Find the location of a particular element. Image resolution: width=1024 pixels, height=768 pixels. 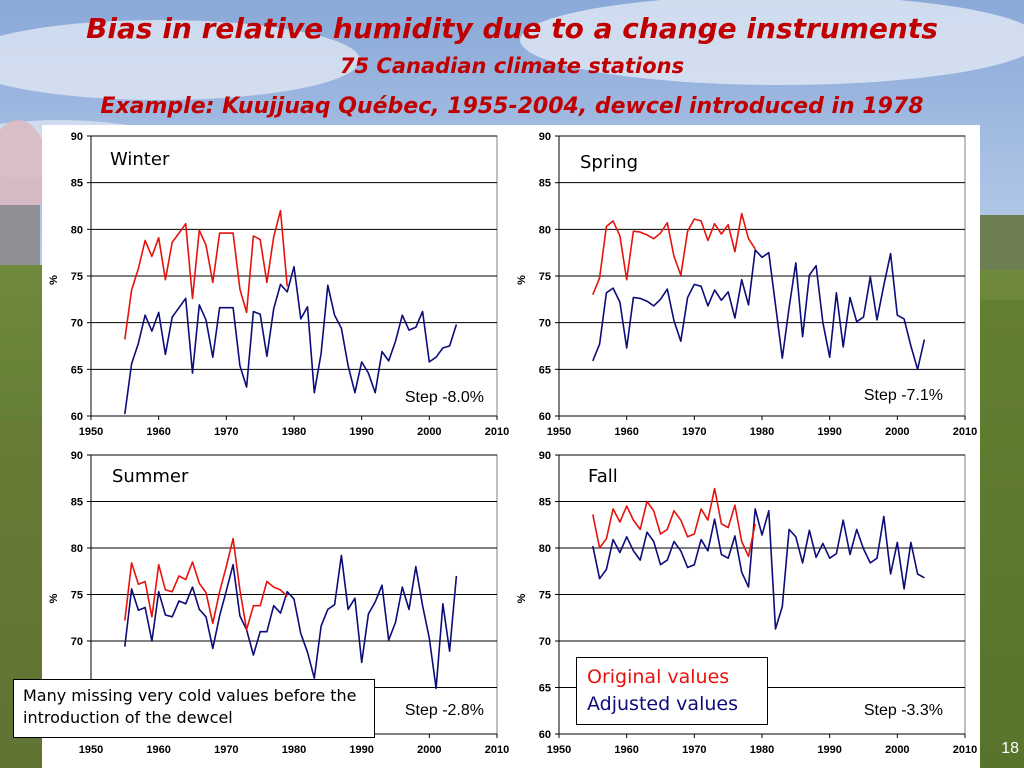

chart-3-y-tick-label: 85 is located at coordinates (545, 503).